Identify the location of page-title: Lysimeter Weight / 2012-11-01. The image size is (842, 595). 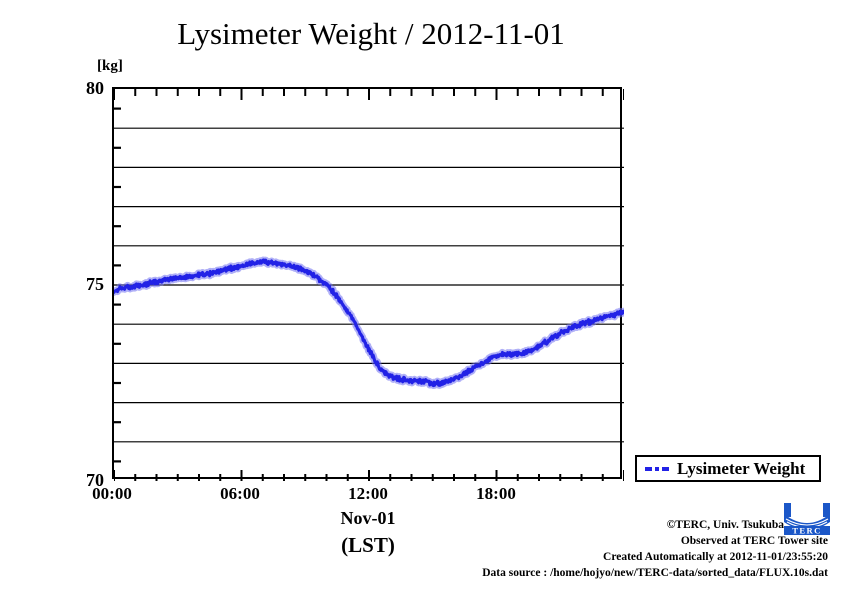
(371, 33).